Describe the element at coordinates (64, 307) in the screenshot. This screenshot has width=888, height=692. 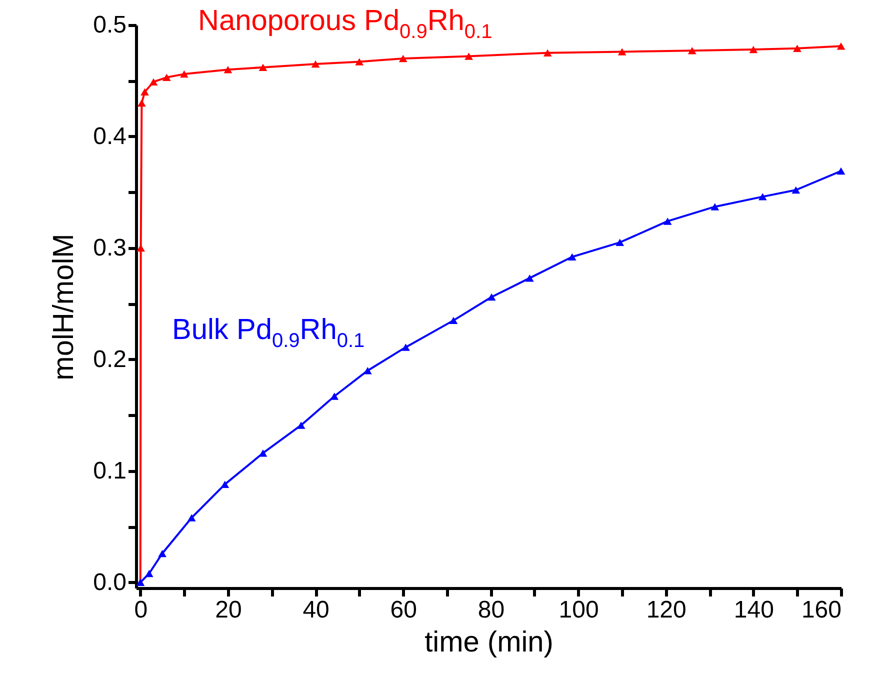
I see `y-axis-title: molH/molM` at that location.